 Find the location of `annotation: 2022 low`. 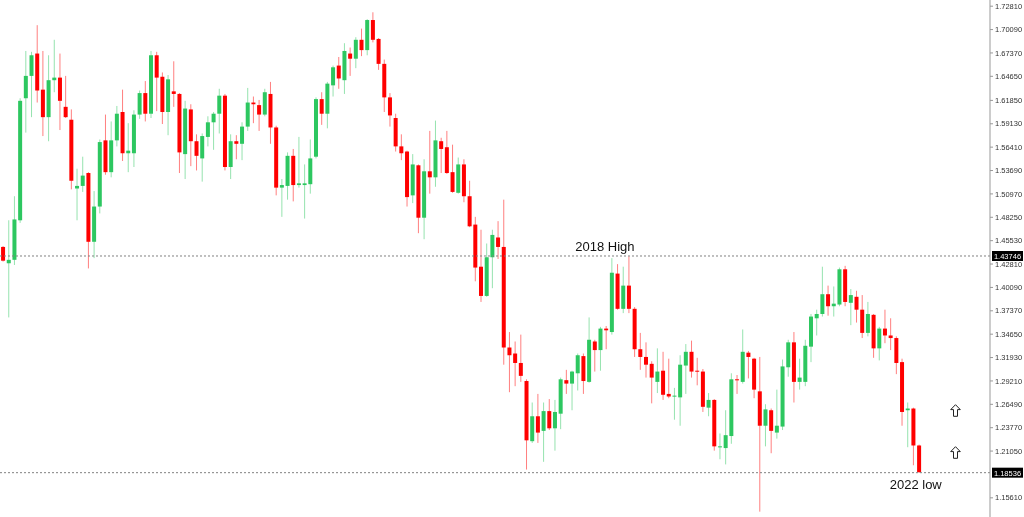

annotation: 2022 low is located at coordinates (916, 484).